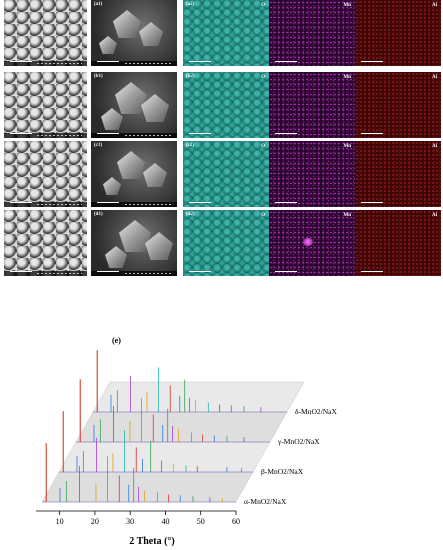 Image resolution: width=443 pixels, height=550 pixels. What do you see at coordinates (10, 145) in the screenshot?
I see `panel-label: (c)` at bounding box center [10, 145].